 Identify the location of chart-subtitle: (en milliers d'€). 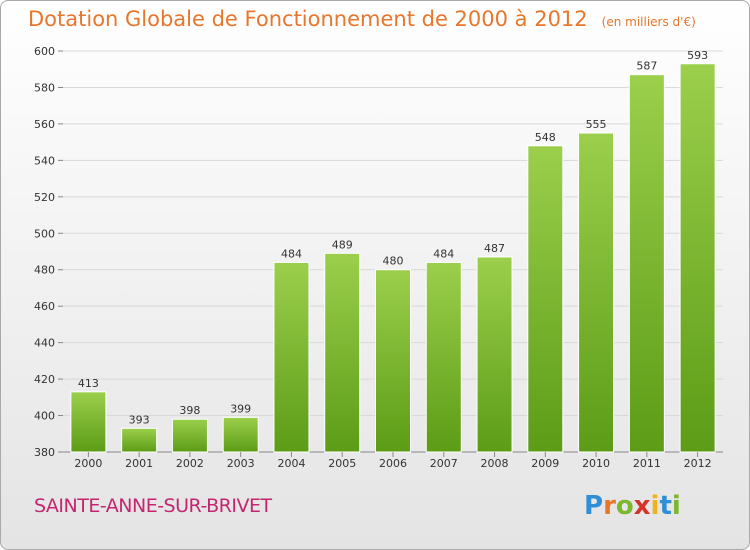
(648, 22).